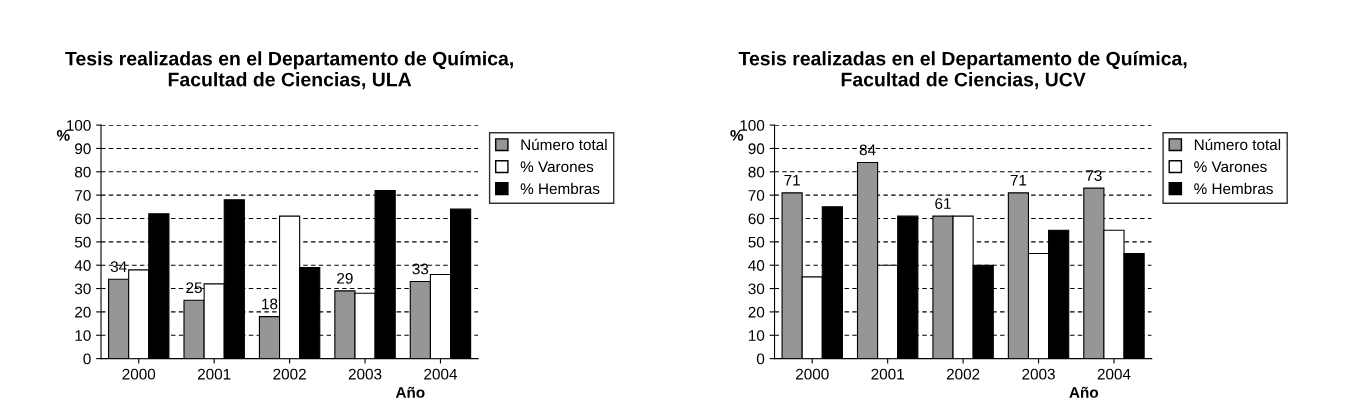  I want to click on data-label: 33, so click(420, 269).